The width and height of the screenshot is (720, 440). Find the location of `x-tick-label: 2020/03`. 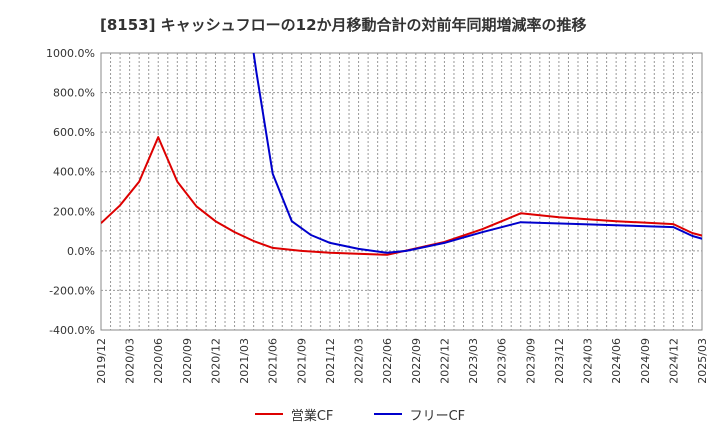

x-tick-label: 2020/03 is located at coordinates (130, 361).